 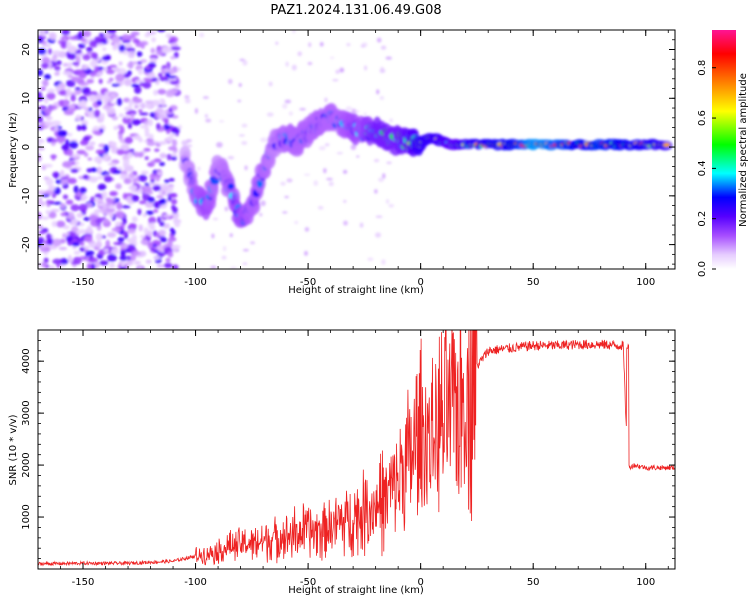 I want to click on y-tick-label: -10, so click(x=26, y=196).